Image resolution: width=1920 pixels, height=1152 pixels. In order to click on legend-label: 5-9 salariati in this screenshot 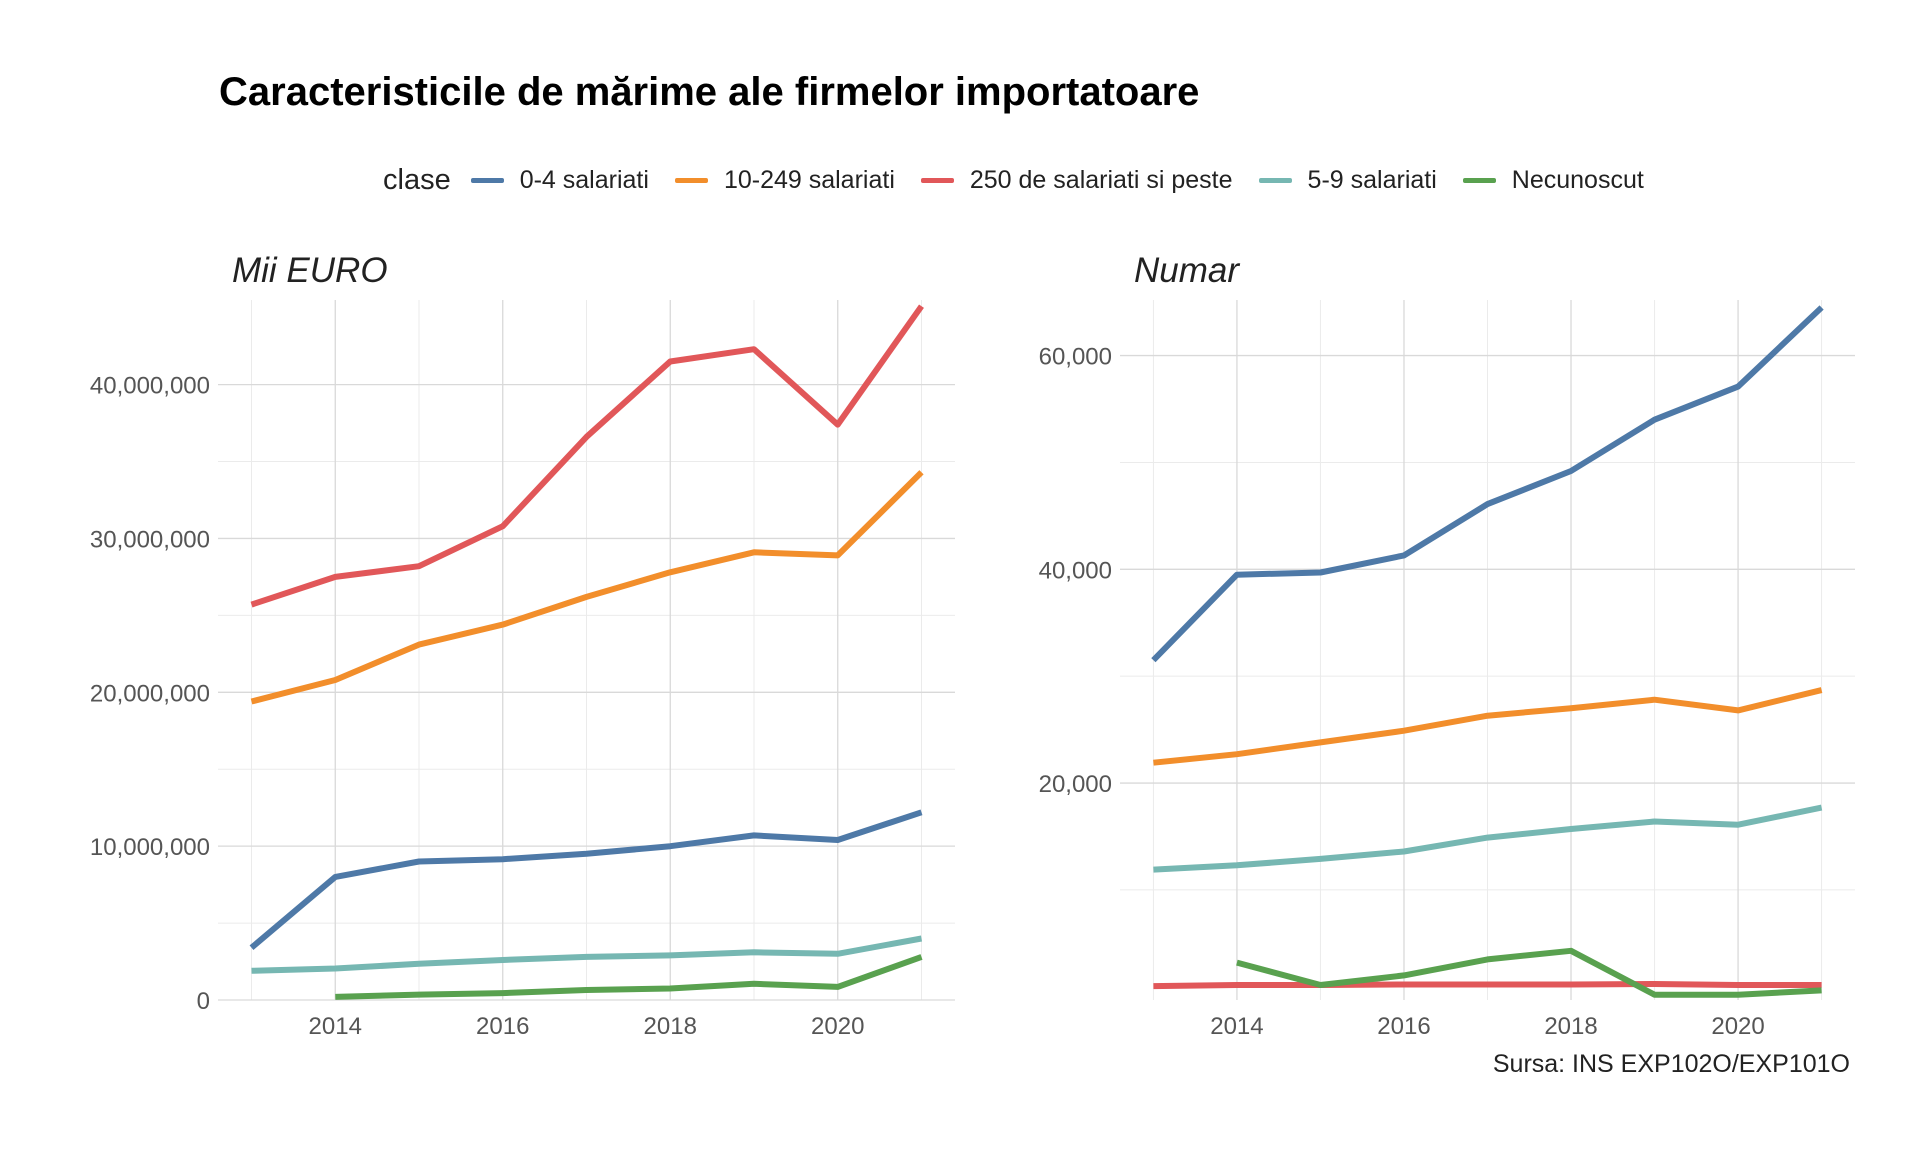, I will do `click(1372, 179)`.